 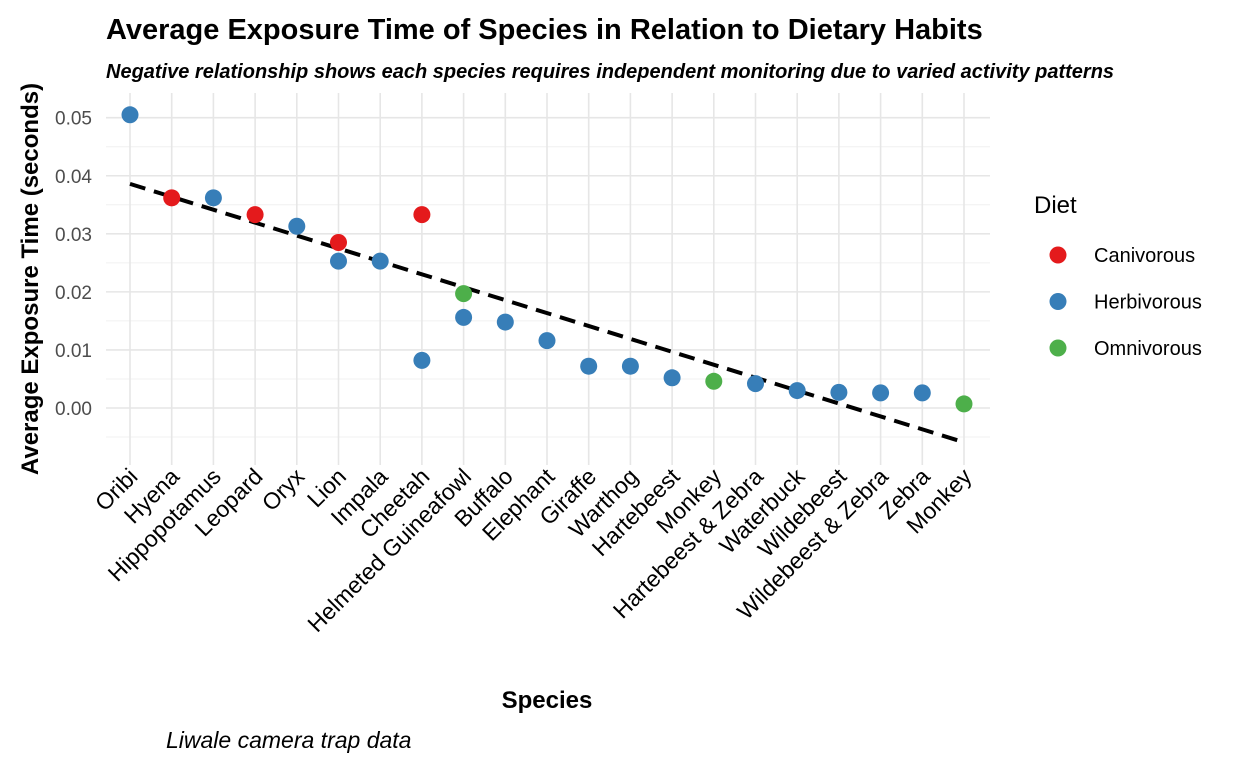 I want to click on legend-label: Omnivorous, so click(x=1148, y=349).